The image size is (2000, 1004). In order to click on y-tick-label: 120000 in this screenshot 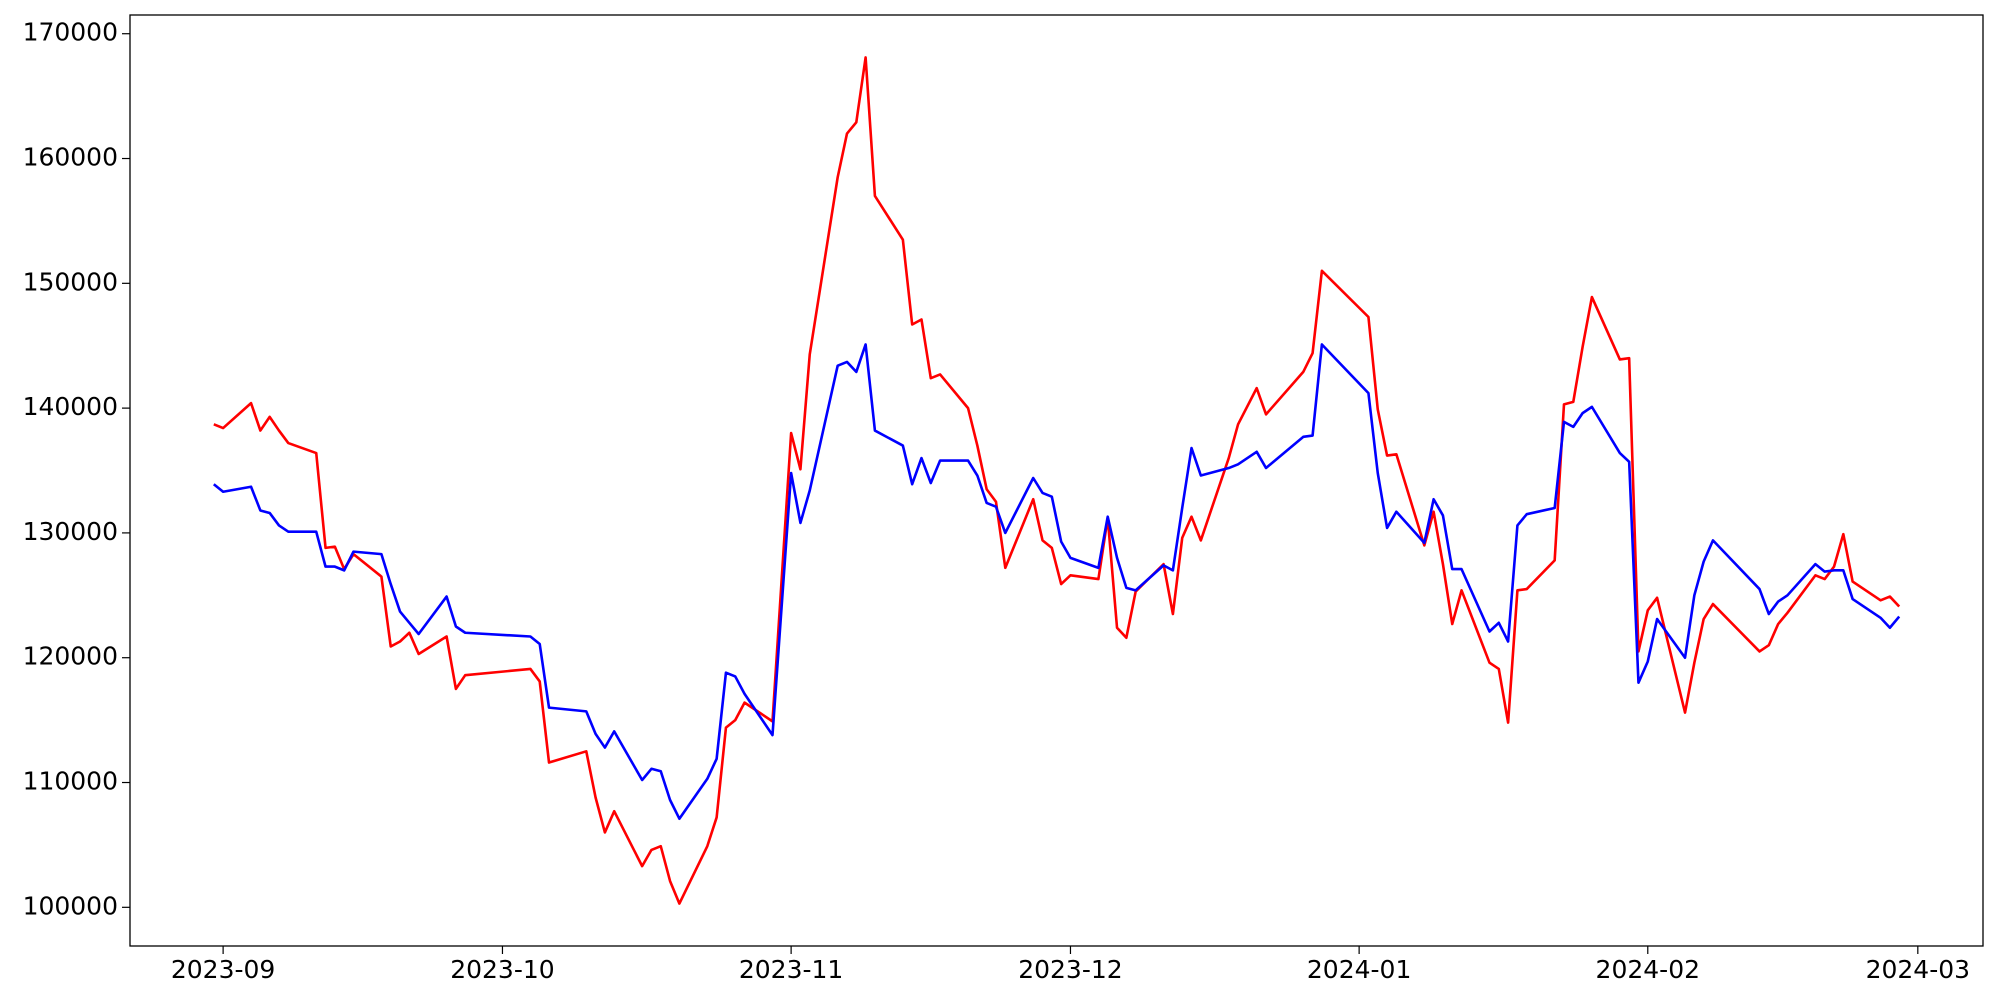, I will do `click(70, 656)`.